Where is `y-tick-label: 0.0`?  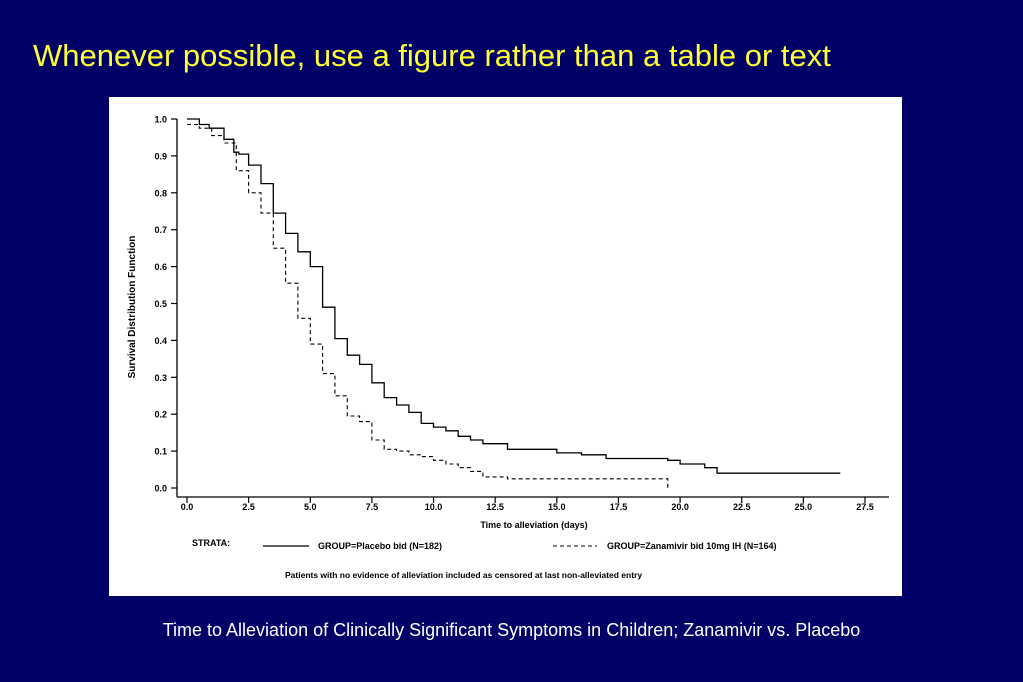 y-tick-label: 0.0 is located at coordinates (160, 489).